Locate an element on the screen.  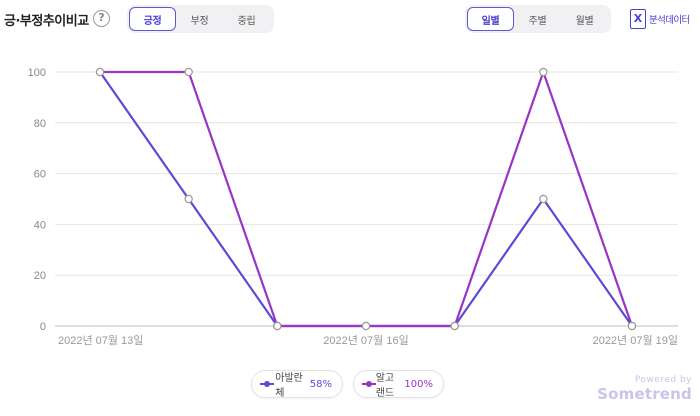
export-data-button: X 분석데이터 is located at coordinates (660, 19).